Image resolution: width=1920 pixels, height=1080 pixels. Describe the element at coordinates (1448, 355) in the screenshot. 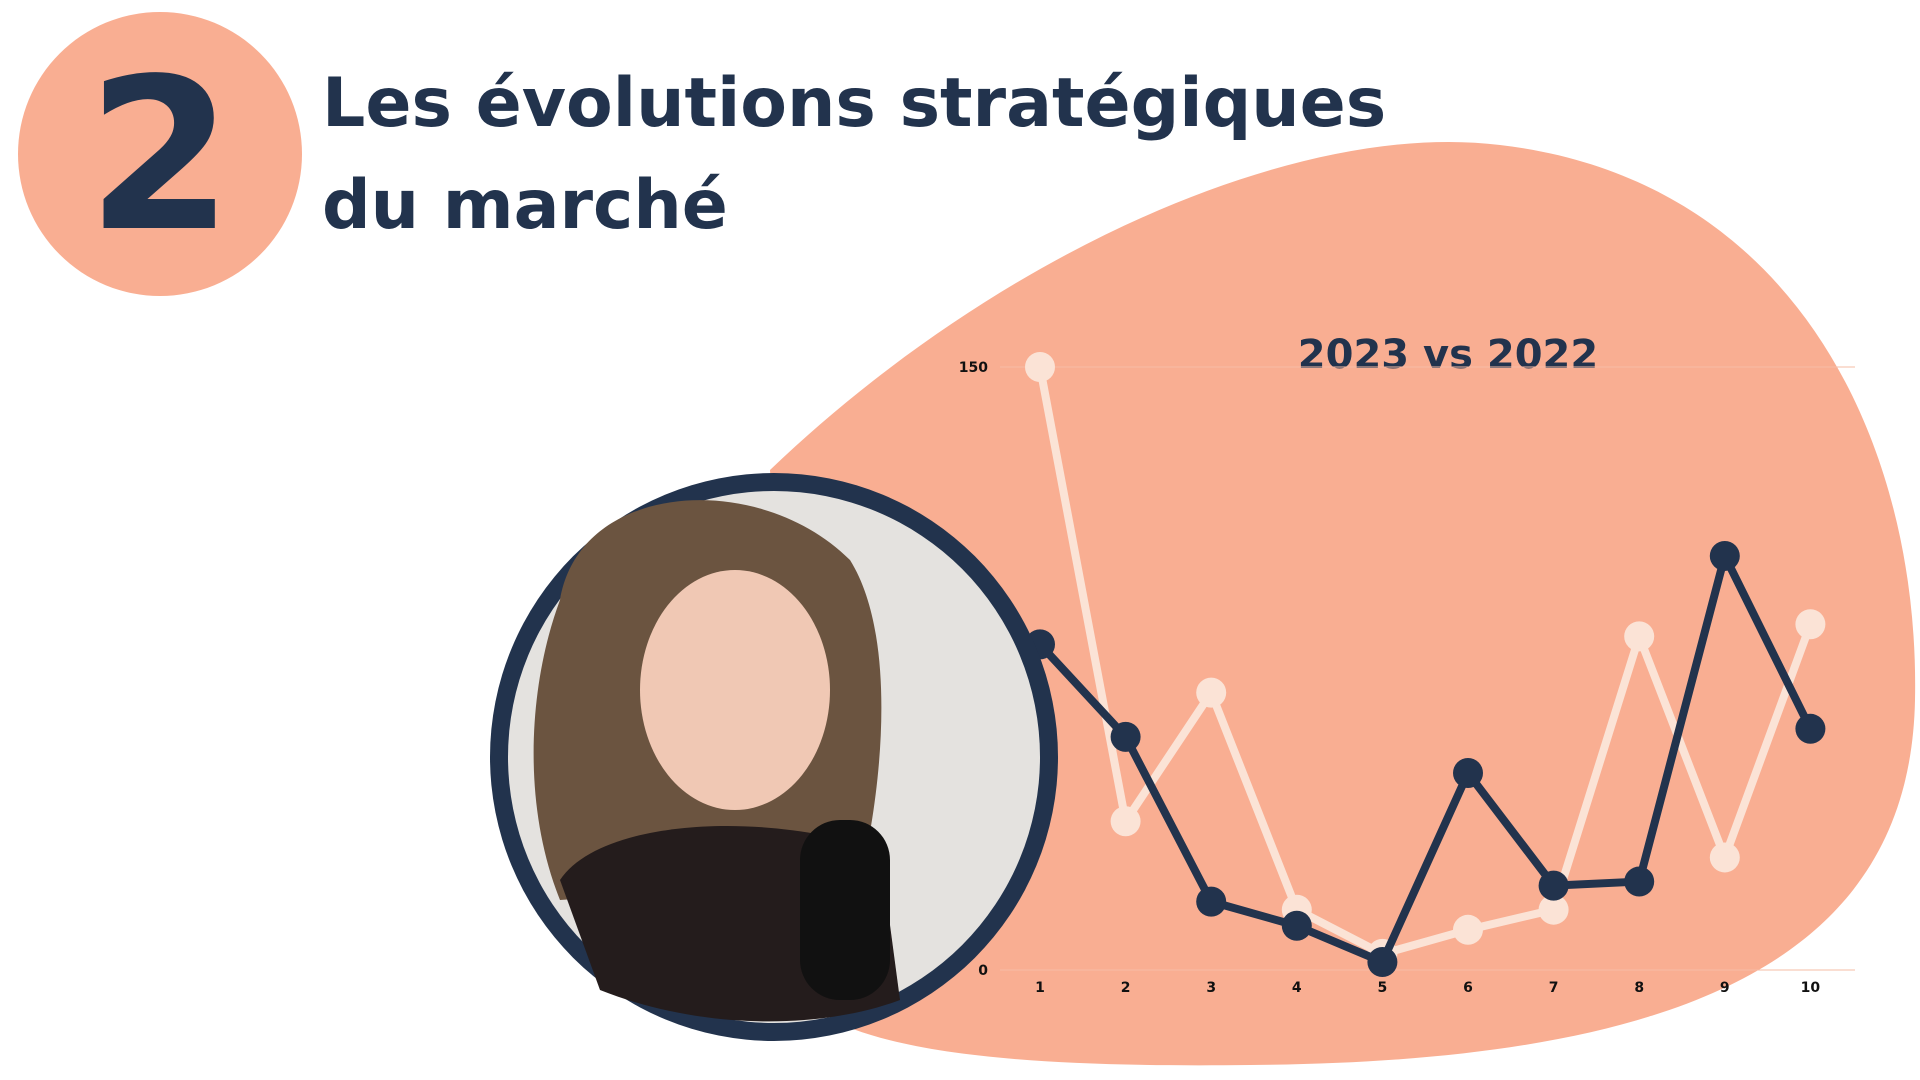

I see `chart-title: 2023 vs 2022` at that location.